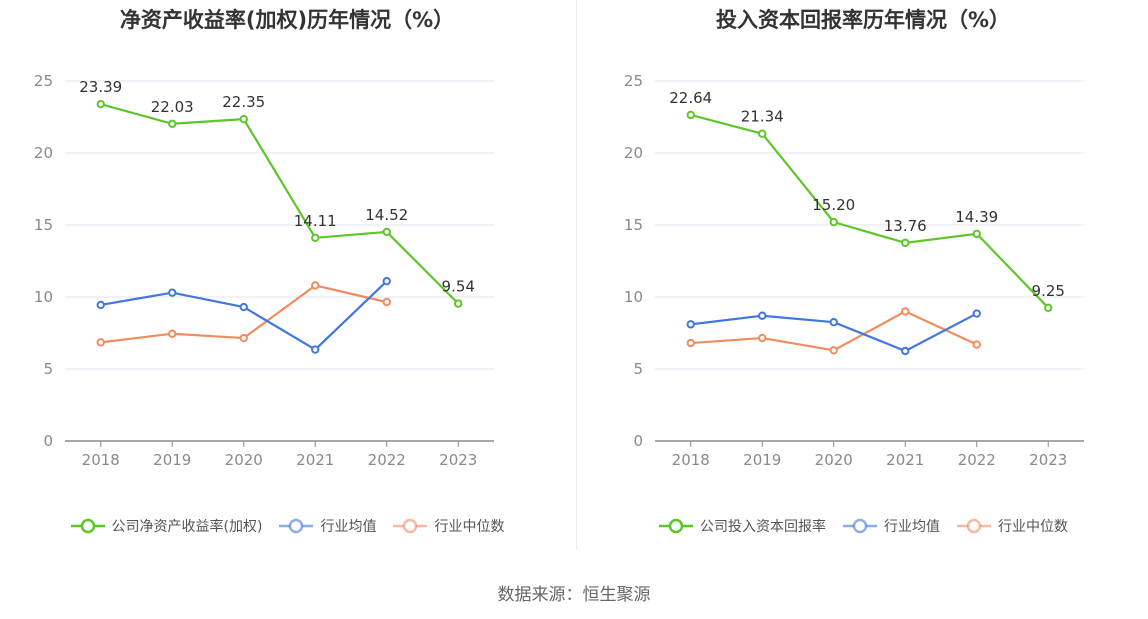 Image resolution: width=1148 pixels, height=619 pixels. What do you see at coordinates (100, 87) in the screenshot?
I see `data-label: 23.39` at bounding box center [100, 87].